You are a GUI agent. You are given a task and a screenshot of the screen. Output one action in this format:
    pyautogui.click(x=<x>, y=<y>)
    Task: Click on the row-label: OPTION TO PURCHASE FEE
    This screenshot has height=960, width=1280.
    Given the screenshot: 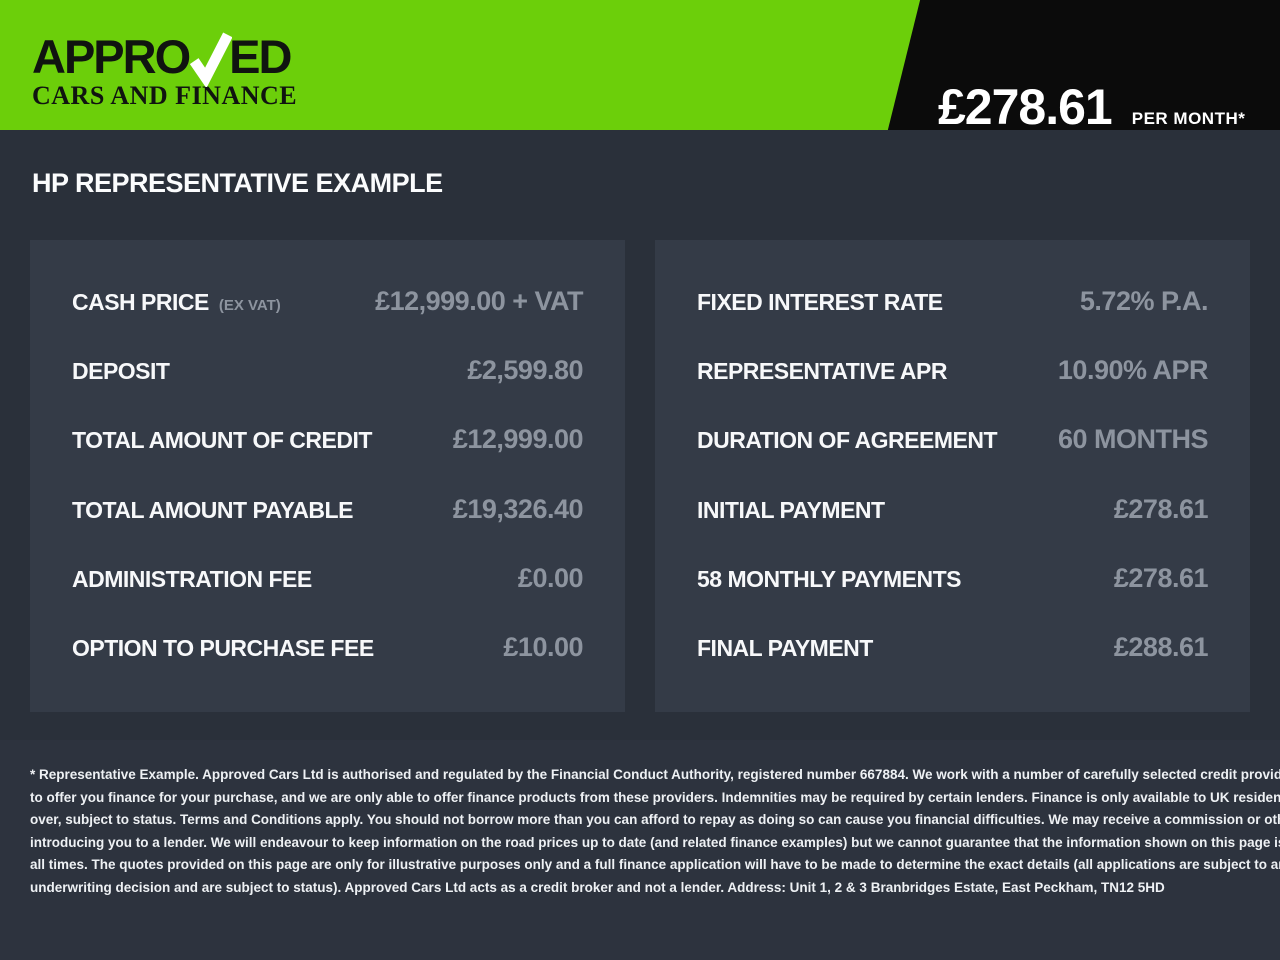 What is the action you would take?
    pyautogui.click(x=223, y=647)
    